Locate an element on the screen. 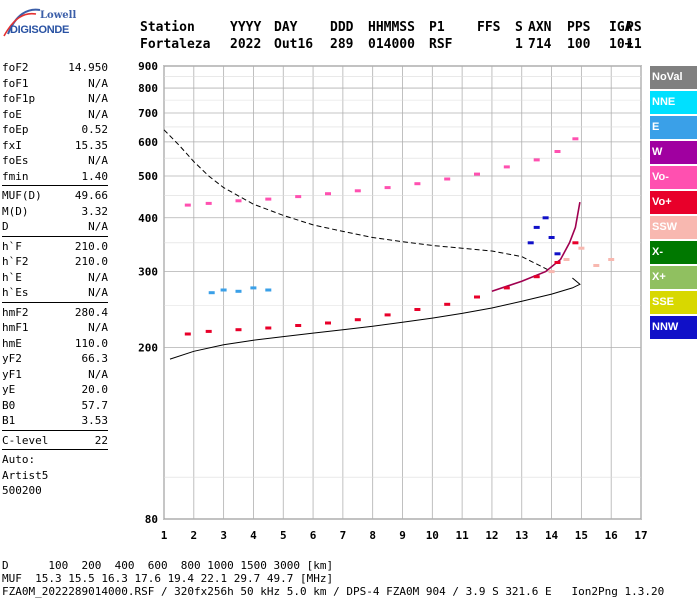 The image size is (700, 600). param-row: fmin 1.40 is located at coordinates (55, 177).